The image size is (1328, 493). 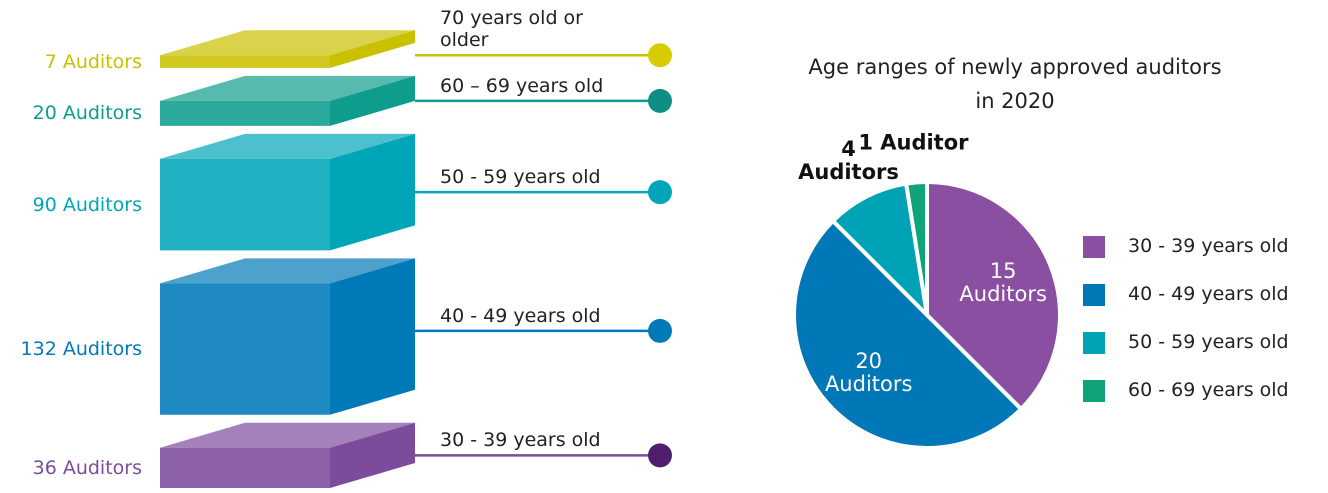 What do you see at coordinates (87, 467) in the screenshot?
I see `value-label: 36 Auditors` at bounding box center [87, 467].